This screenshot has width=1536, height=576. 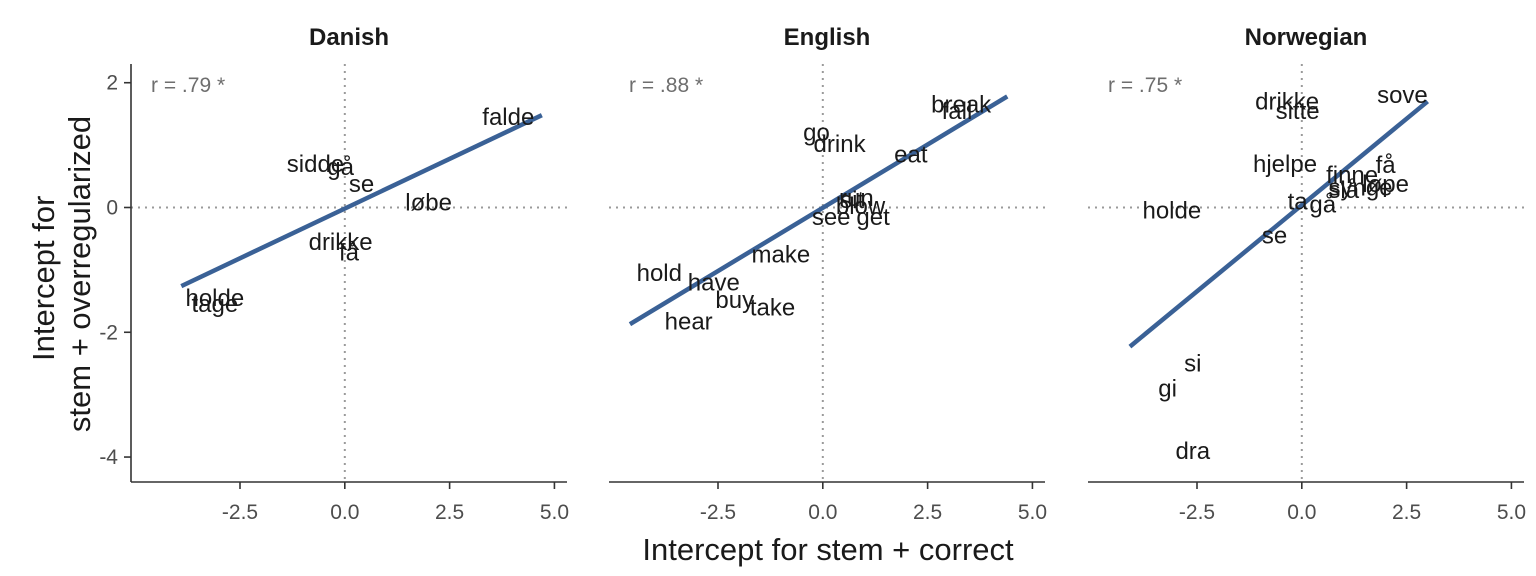 I want to click on point-label: break, so click(x=961, y=105).